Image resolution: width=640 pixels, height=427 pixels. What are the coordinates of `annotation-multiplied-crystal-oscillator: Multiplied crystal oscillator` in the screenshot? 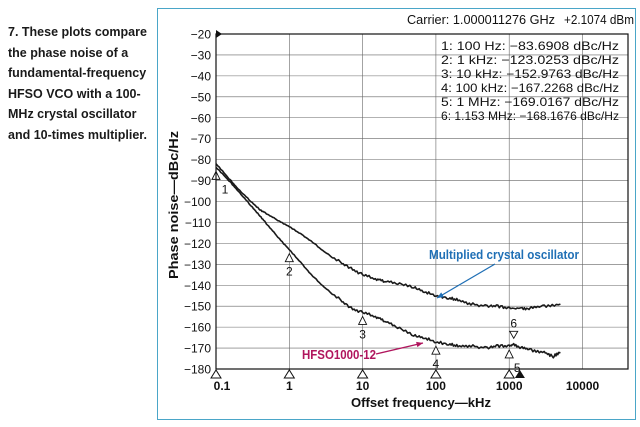 It's located at (504, 255).